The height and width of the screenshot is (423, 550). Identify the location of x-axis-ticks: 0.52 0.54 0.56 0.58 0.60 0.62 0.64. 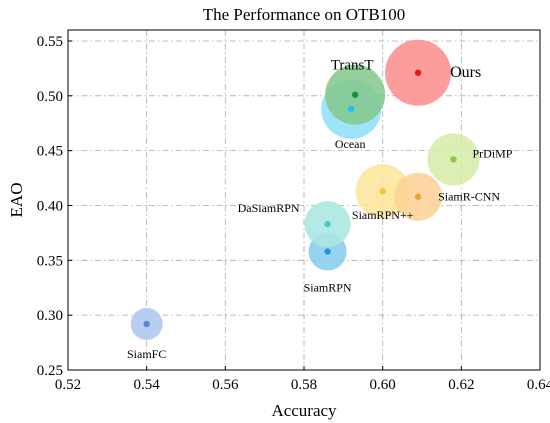
(302, 379).